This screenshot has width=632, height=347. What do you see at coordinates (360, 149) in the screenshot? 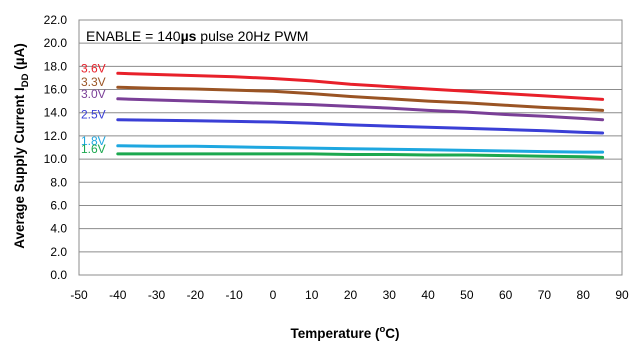
I see `series-line-1.8V` at bounding box center [360, 149].